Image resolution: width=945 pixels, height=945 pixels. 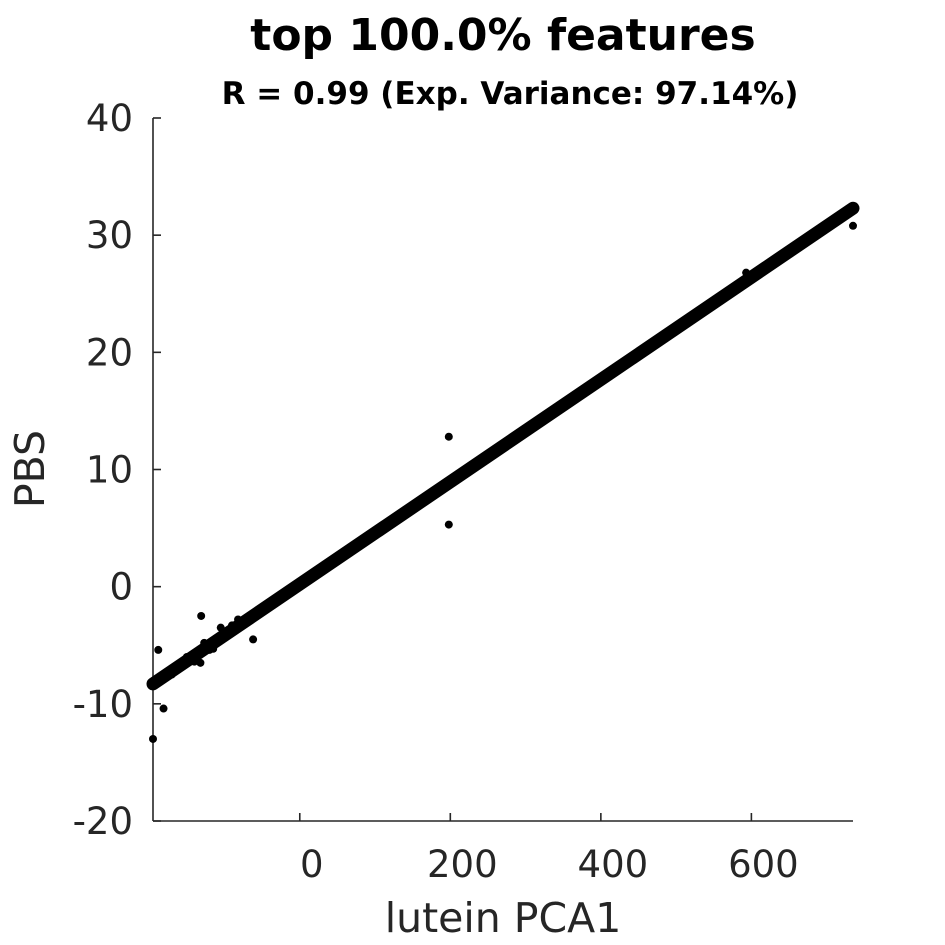 I want to click on y-tick-label: 30, so click(x=109, y=235).